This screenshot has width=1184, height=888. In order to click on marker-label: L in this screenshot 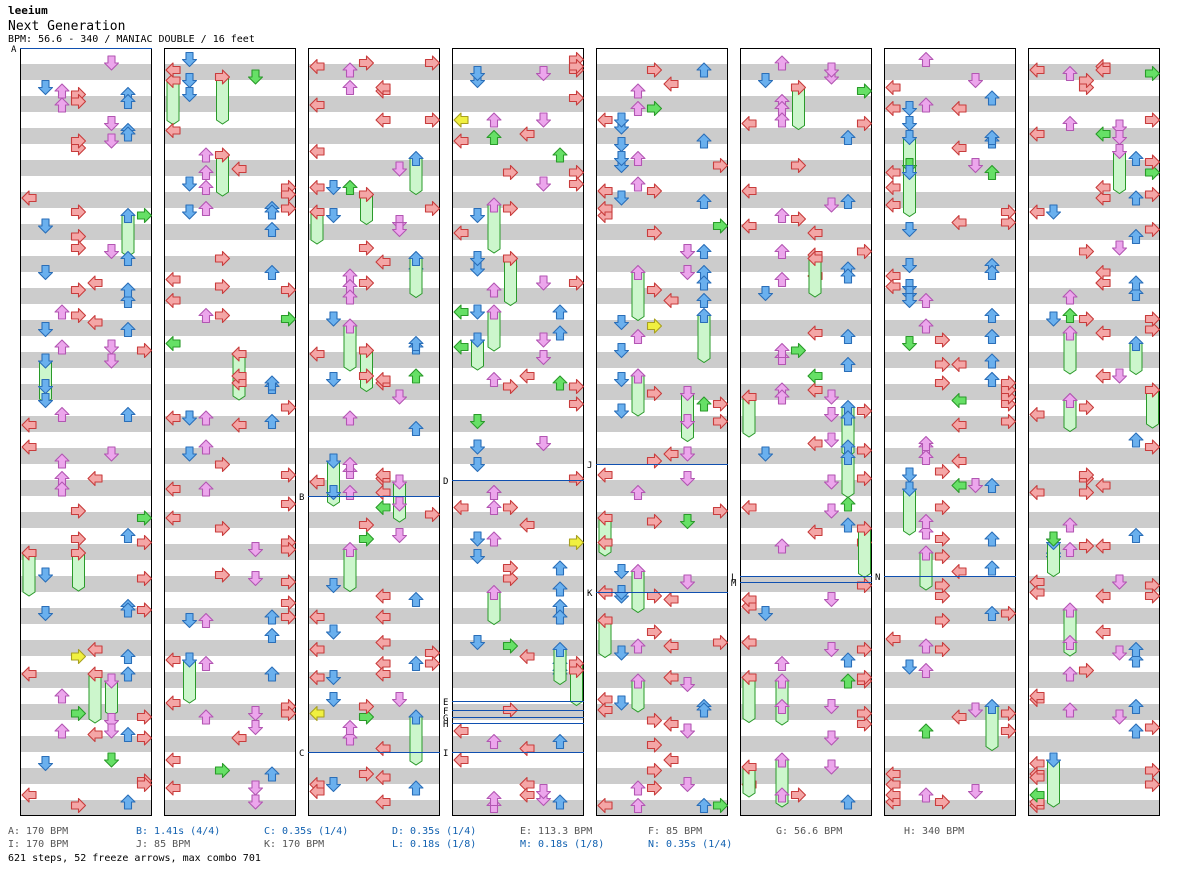, I will do `click(733, 578)`.